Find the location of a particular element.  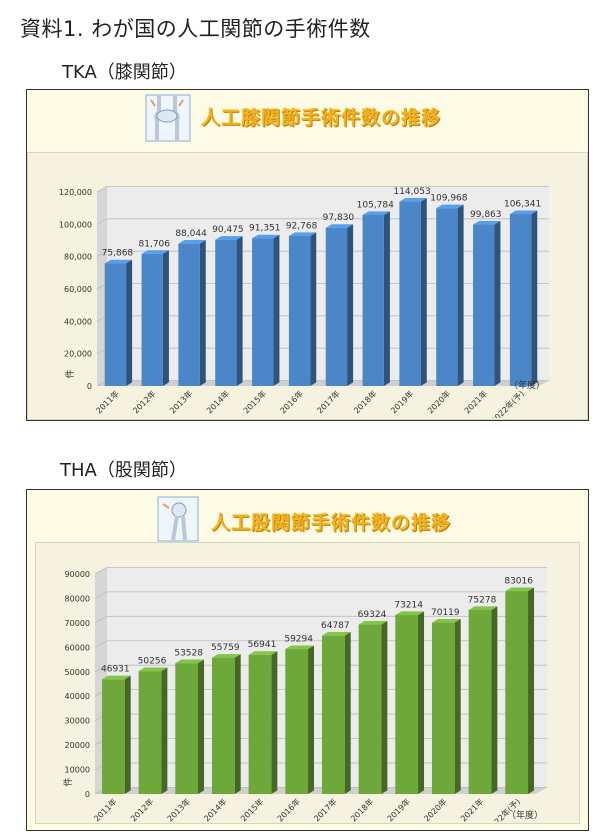

x-tick-label: 2015年 is located at coordinates (251, 809).